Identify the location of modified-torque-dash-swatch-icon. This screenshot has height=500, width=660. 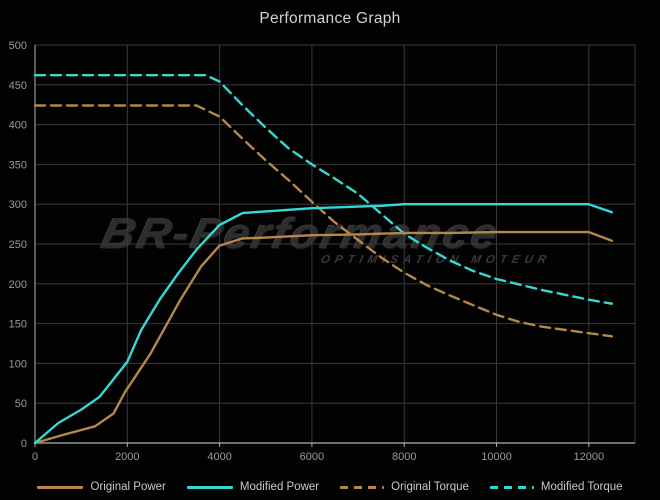
(511, 487).